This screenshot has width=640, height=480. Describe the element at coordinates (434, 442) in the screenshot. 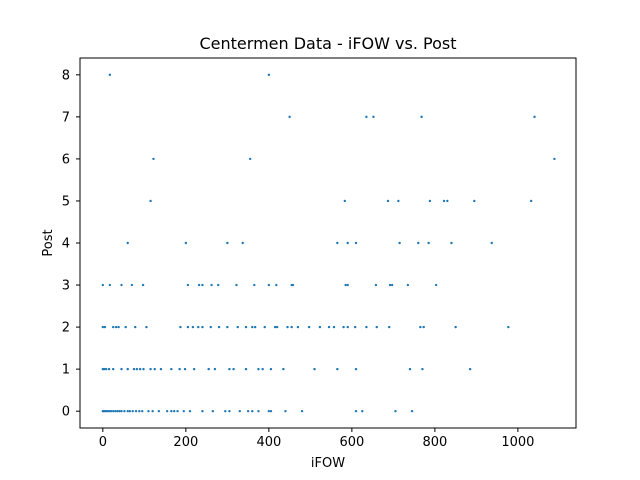

I see `x-tick-label: 800` at that location.